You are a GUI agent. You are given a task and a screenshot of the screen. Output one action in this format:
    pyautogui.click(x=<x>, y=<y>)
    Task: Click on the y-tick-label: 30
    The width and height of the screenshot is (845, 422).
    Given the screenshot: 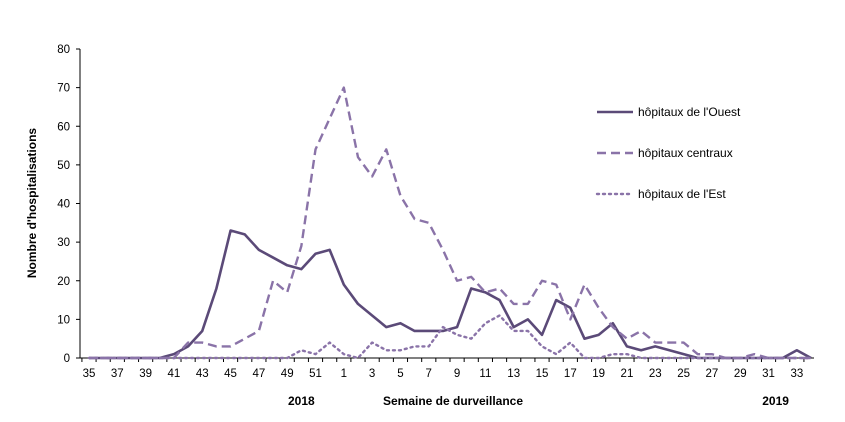 What is the action you would take?
    pyautogui.click(x=63, y=243)
    